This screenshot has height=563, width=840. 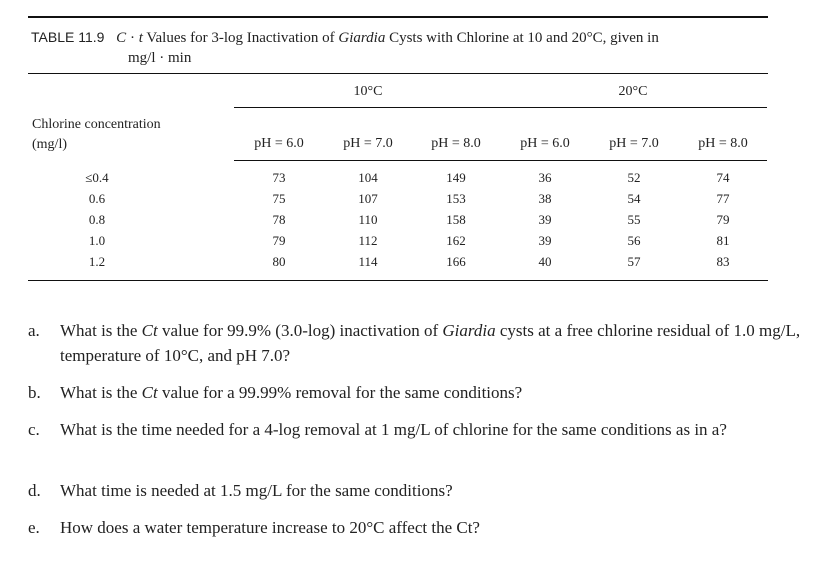 I want to click on table-cell: 81, so click(x=723, y=240).